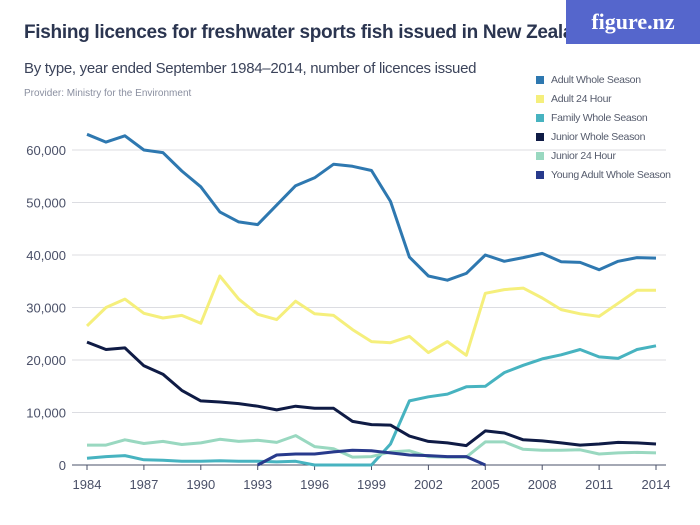  Describe the element at coordinates (257, 484) in the screenshot. I see `x-tick-label: 1993` at that location.